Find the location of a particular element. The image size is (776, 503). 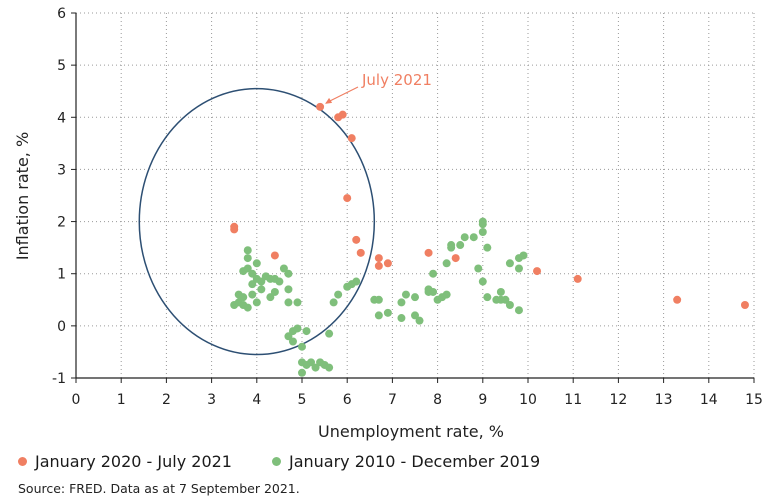

legend-item-older: January 2010 - December 2019 is located at coordinates (406, 461).